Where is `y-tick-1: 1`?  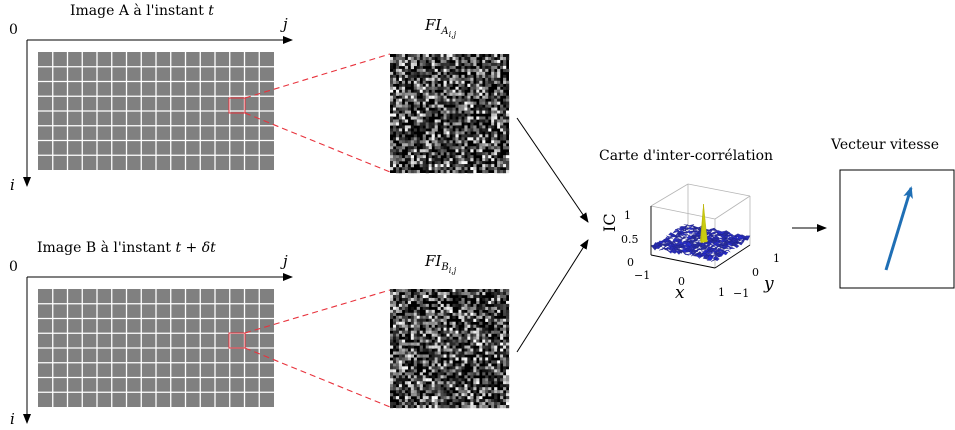 y-tick-1: 1 is located at coordinates (776, 258).